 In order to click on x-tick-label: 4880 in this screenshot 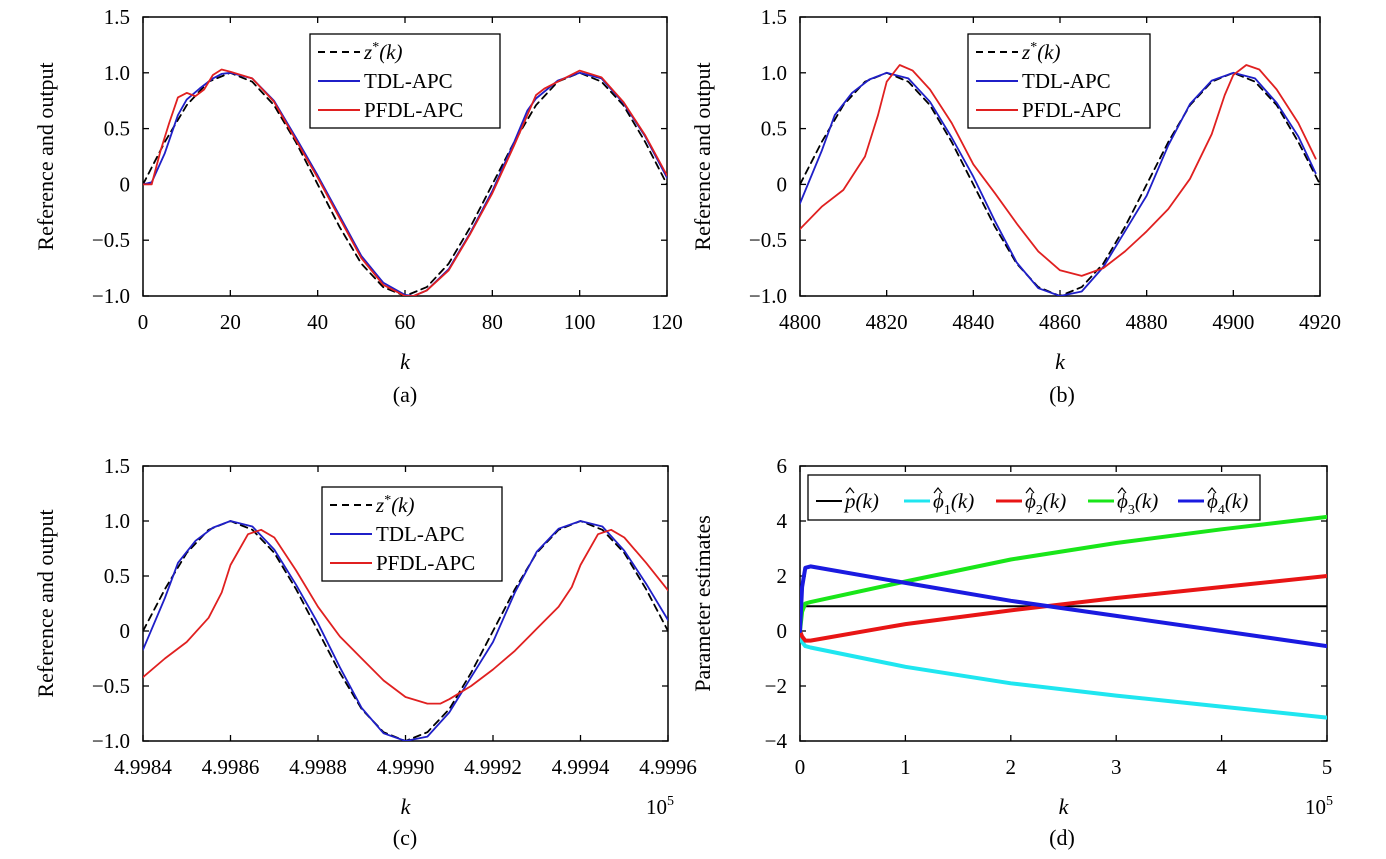, I will do `click(1147, 322)`.